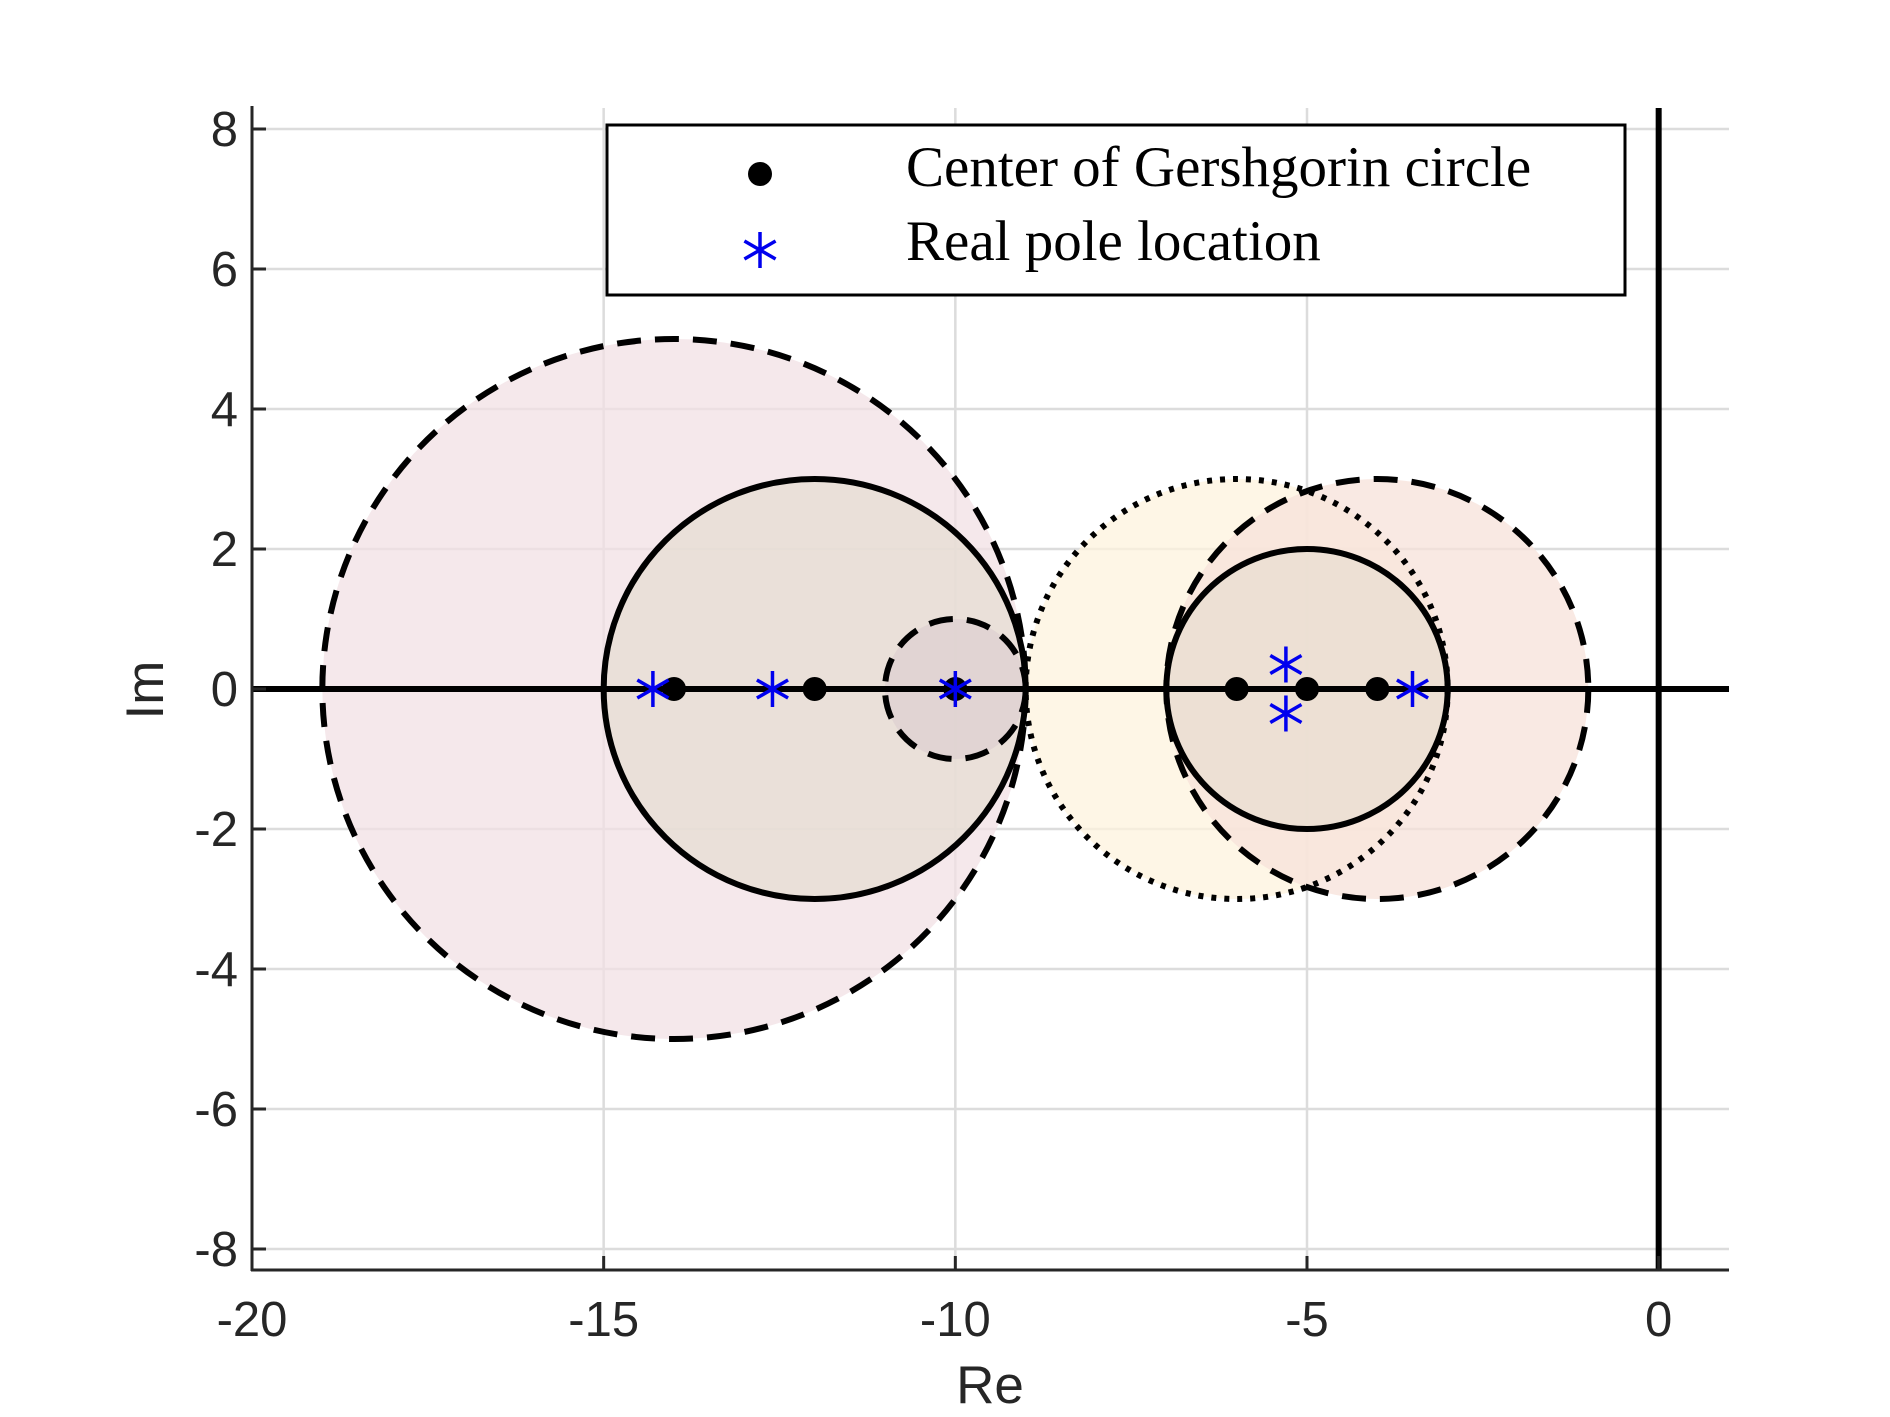 The height and width of the screenshot is (1417, 1890). Describe the element at coordinates (760, 174) in the screenshot. I see `legend-center-marker` at that location.